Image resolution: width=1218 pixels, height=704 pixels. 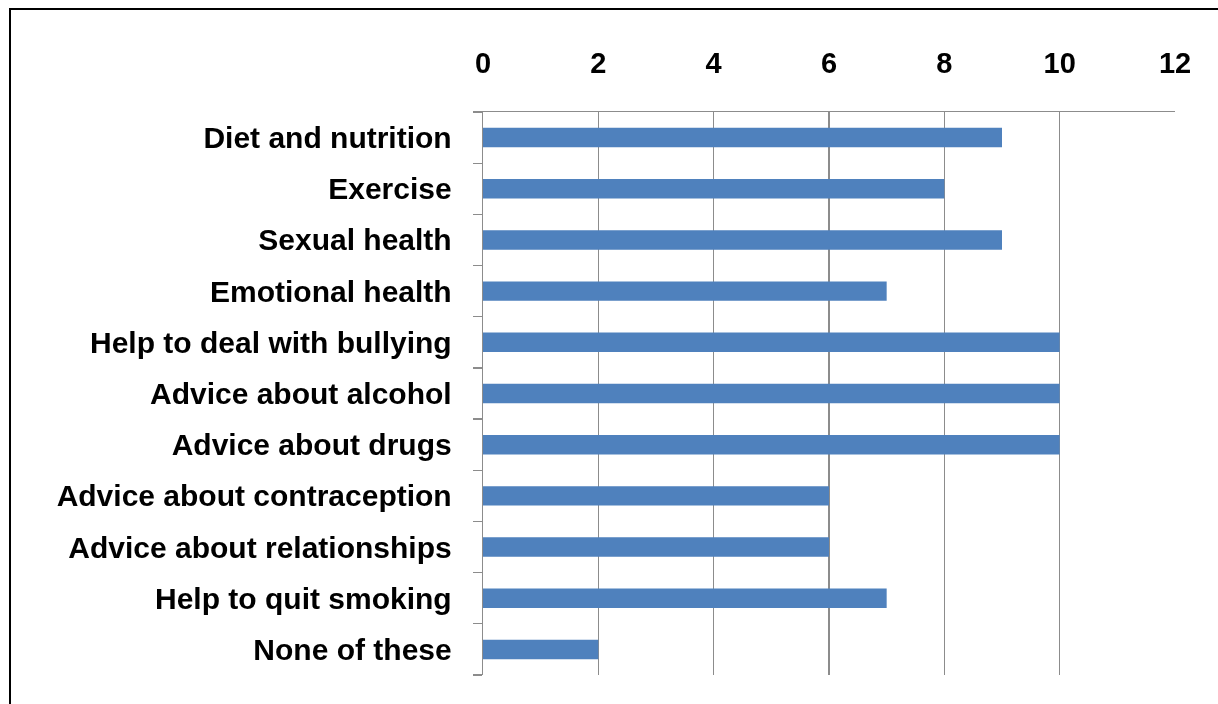 I want to click on x-tick-label: 0, so click(x=483, y=63).